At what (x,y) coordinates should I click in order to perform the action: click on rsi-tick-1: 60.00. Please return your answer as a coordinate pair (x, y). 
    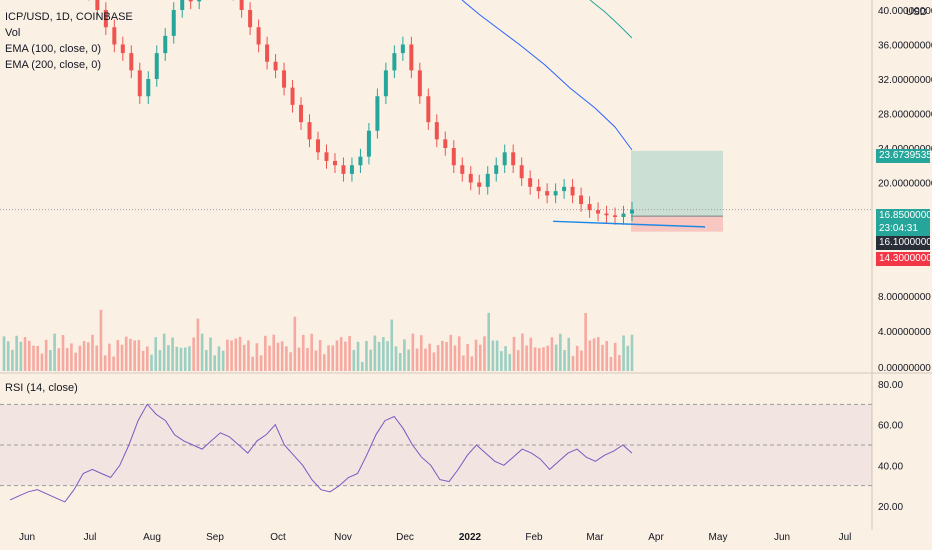
    Looking at the image, I should click on (890, 426).